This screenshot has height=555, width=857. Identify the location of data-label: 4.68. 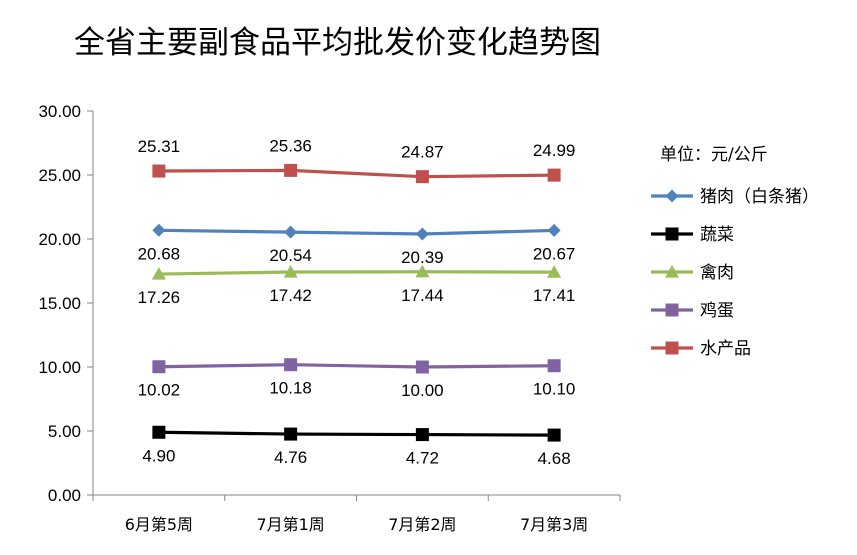
(554, 458).